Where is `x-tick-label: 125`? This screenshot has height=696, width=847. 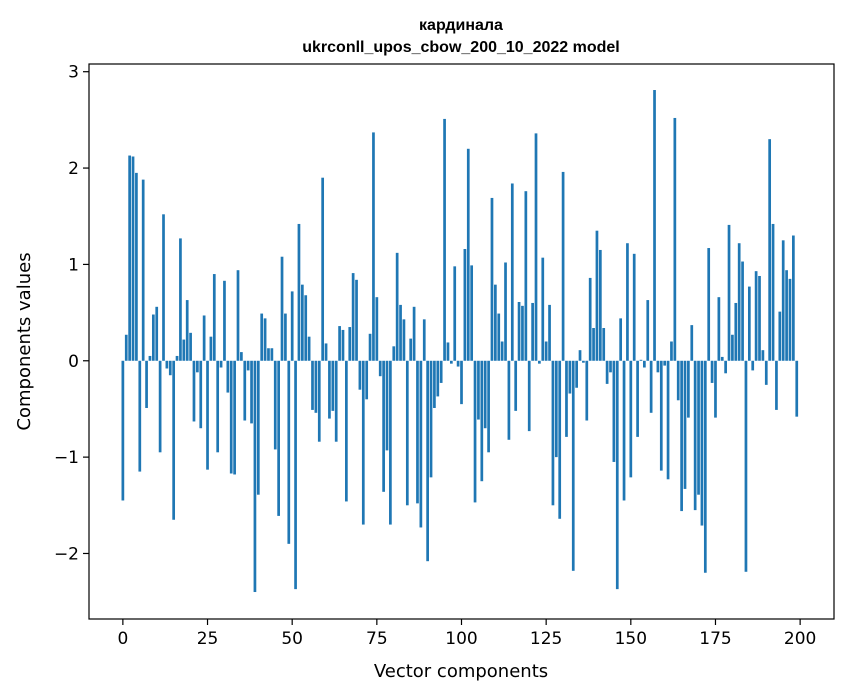 x-tick-label: 125 is located at coordinates (546, 639).